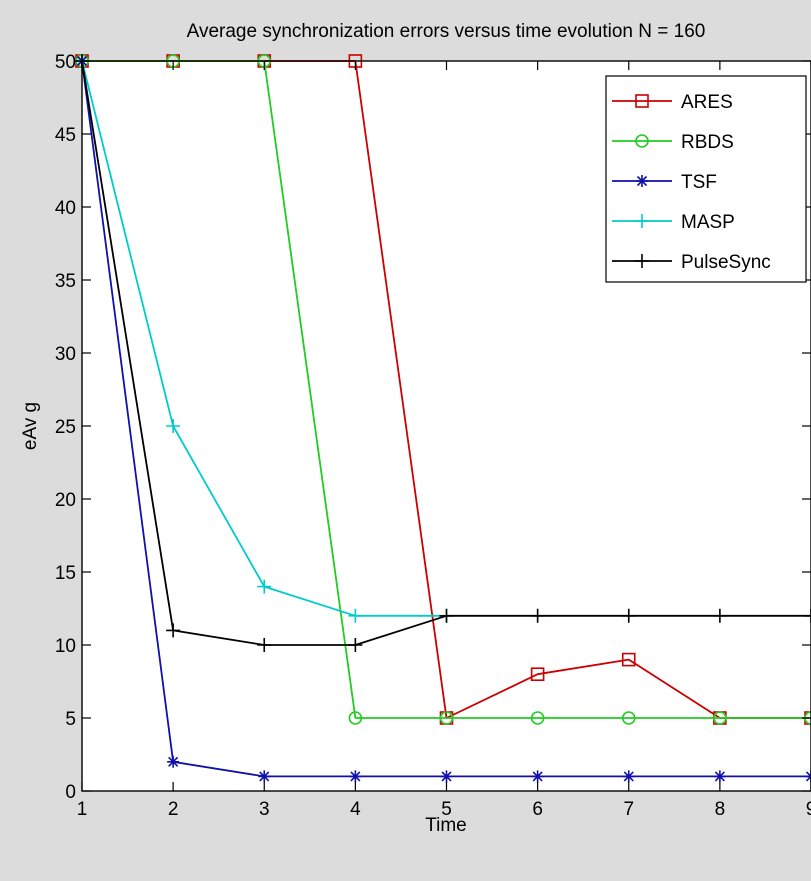 This screenshot has width=811, height=881. Describe the element at coordinates (264, 809) in the screenshot. I see `x-tick-label: 3` at that location.